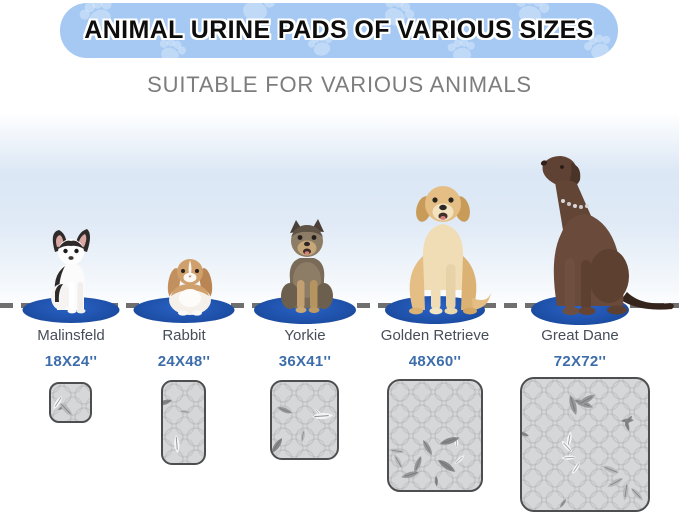 The image size is (679, 515). I want to click on urine-pad-72x72, so click(585, 444).